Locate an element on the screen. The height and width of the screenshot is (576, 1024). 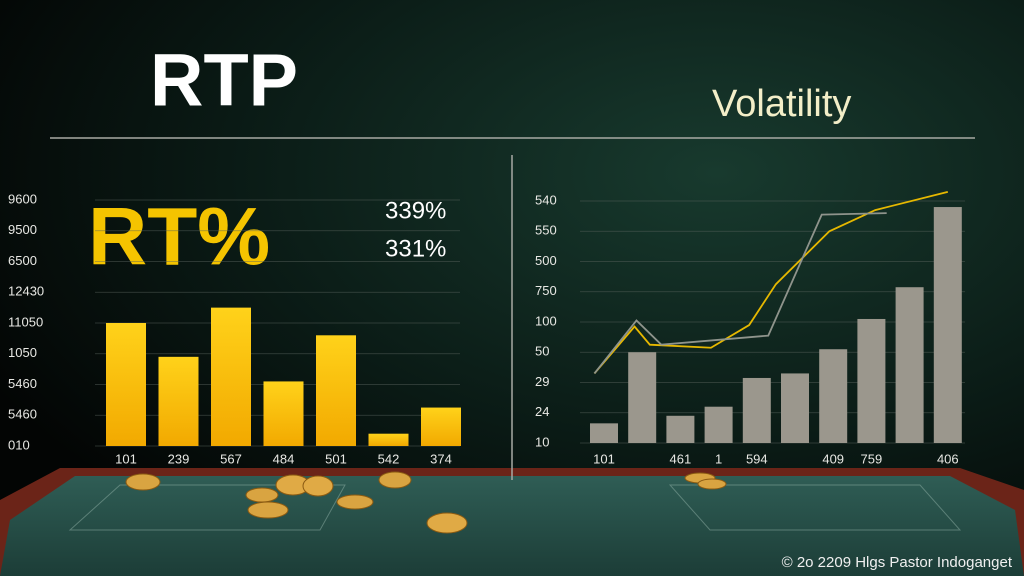
y-tick-label: 50 is located at coordinates (542, 351).